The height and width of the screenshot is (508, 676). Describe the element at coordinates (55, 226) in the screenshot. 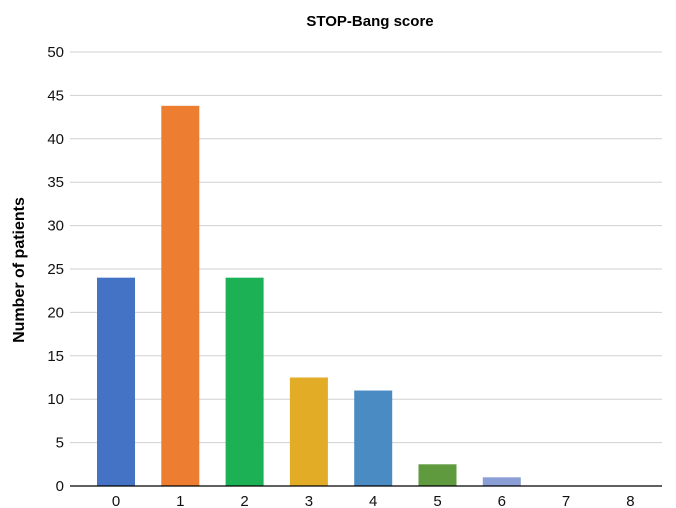

I see `y-tick-label: 30` at that location.